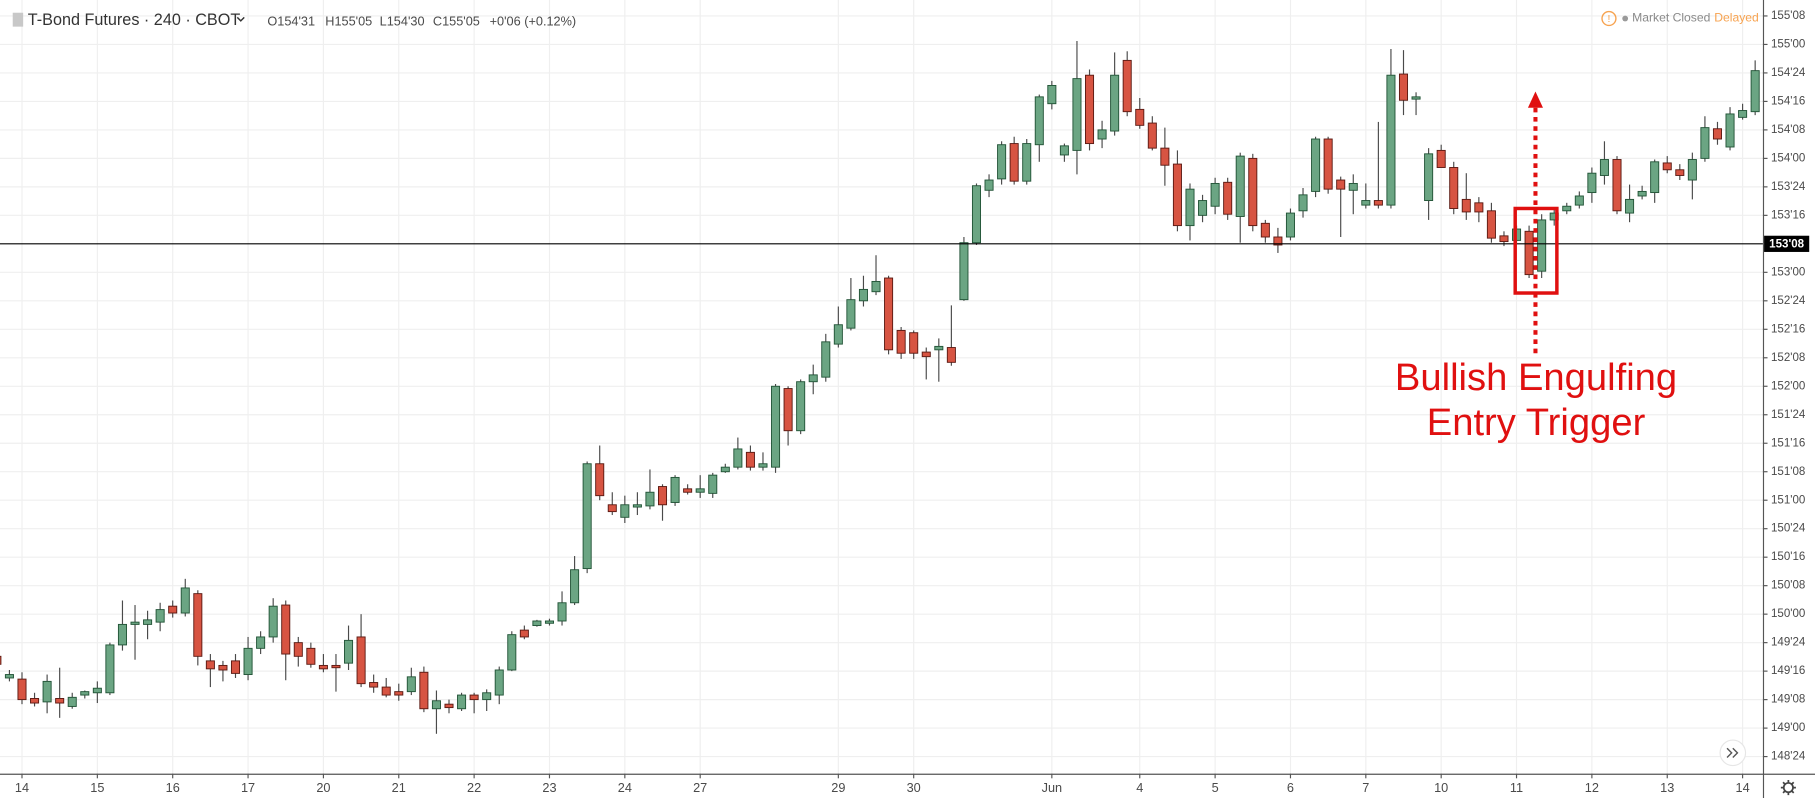 The height and width of the screenshot is (798, 1815). What do you see at coordinates (838, 787) in the screenshot?
I see `x-tick-label: 29` at bounding box center [838, 787].